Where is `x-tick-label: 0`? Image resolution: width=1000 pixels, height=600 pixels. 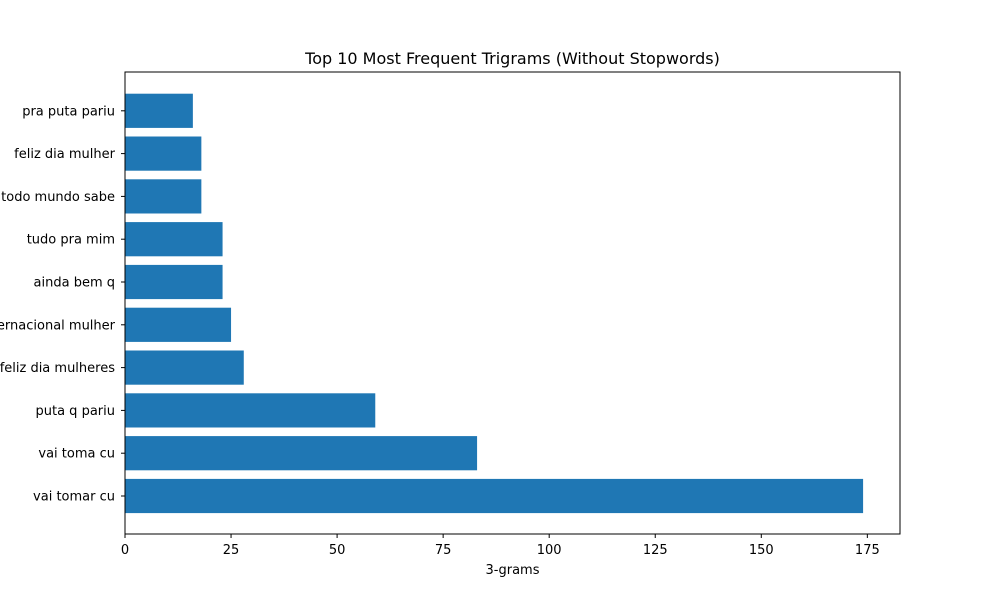 x-tick-label: 0 is located at coordinates (125, 550).